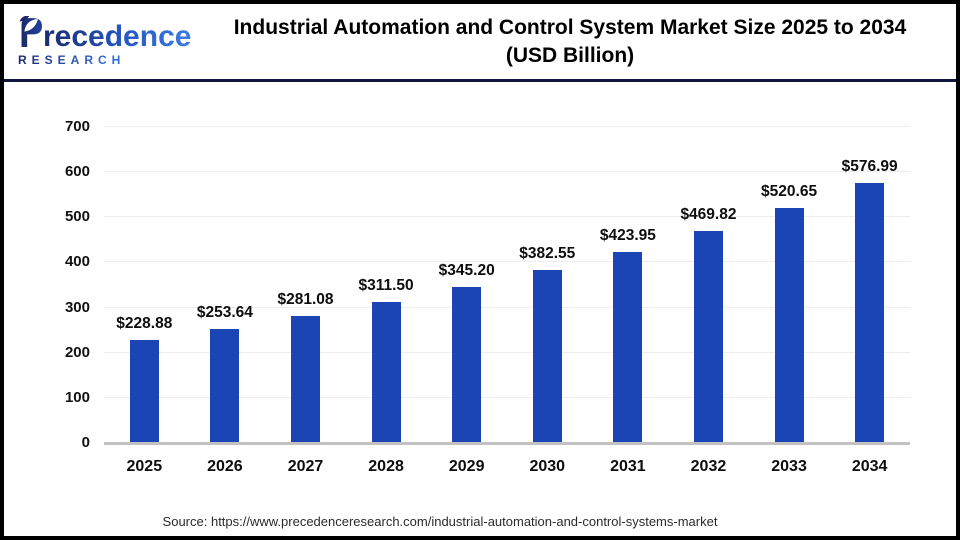 The image size is (960, 540). What do you see at coordinates (72, 60) in the screenshot?
I see `logo-subtext: RESEARCH` at bounding box center [72, 60].